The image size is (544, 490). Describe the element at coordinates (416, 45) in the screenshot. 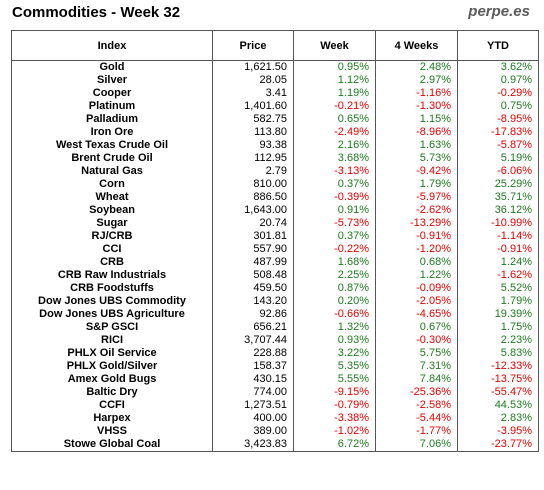

I see `column-header-4-weeks: 4 Weeks` at that location.